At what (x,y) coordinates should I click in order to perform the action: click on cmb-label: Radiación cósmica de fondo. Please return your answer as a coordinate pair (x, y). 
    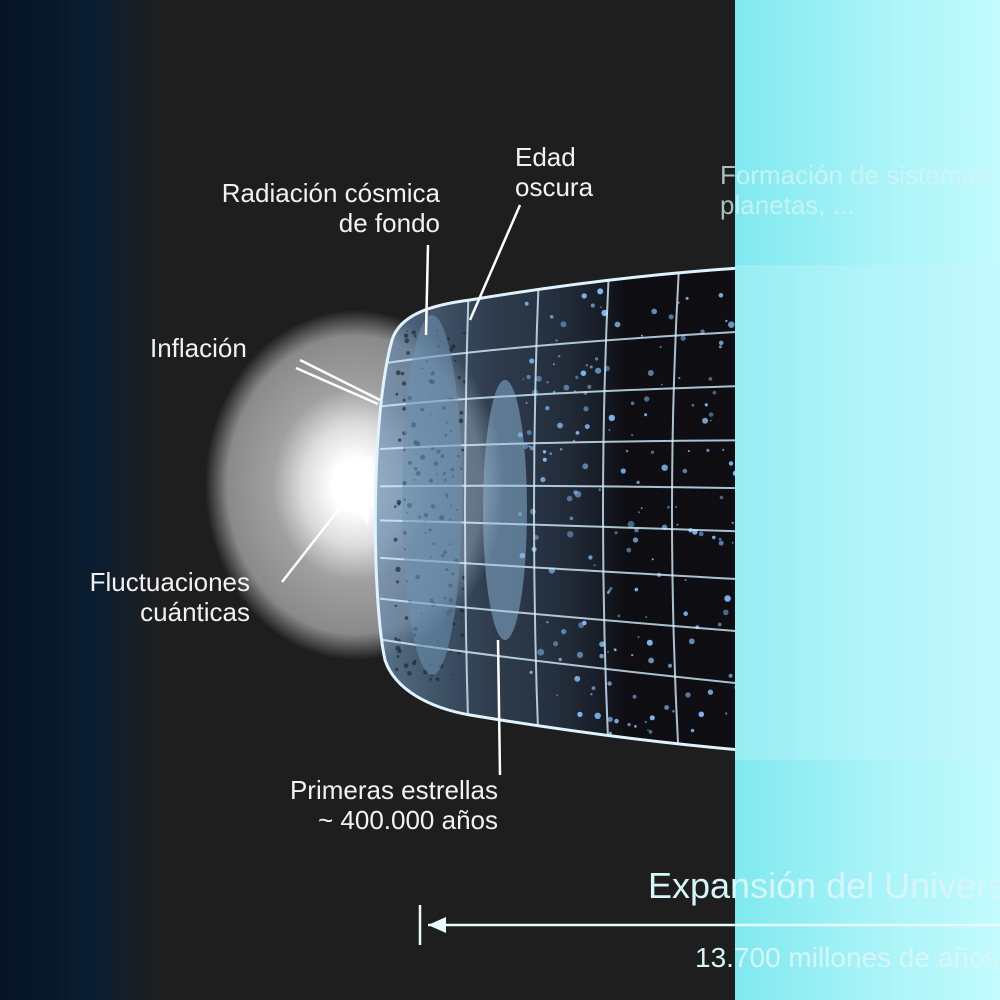
    Looking at the image, I should click on (290, 208).